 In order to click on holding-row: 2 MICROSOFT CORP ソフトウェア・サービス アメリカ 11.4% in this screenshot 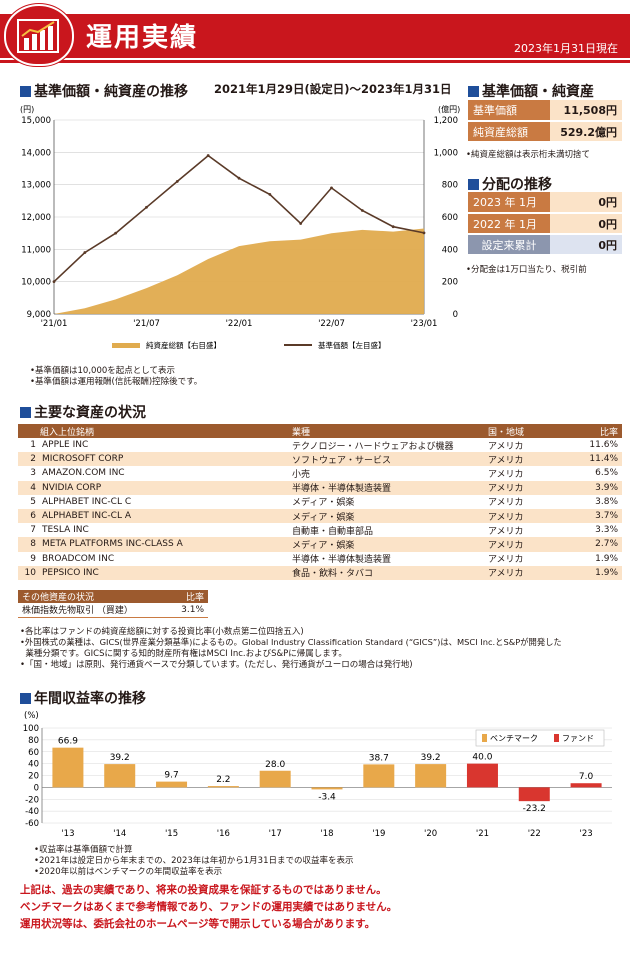, I will do `click(320, 459)`.